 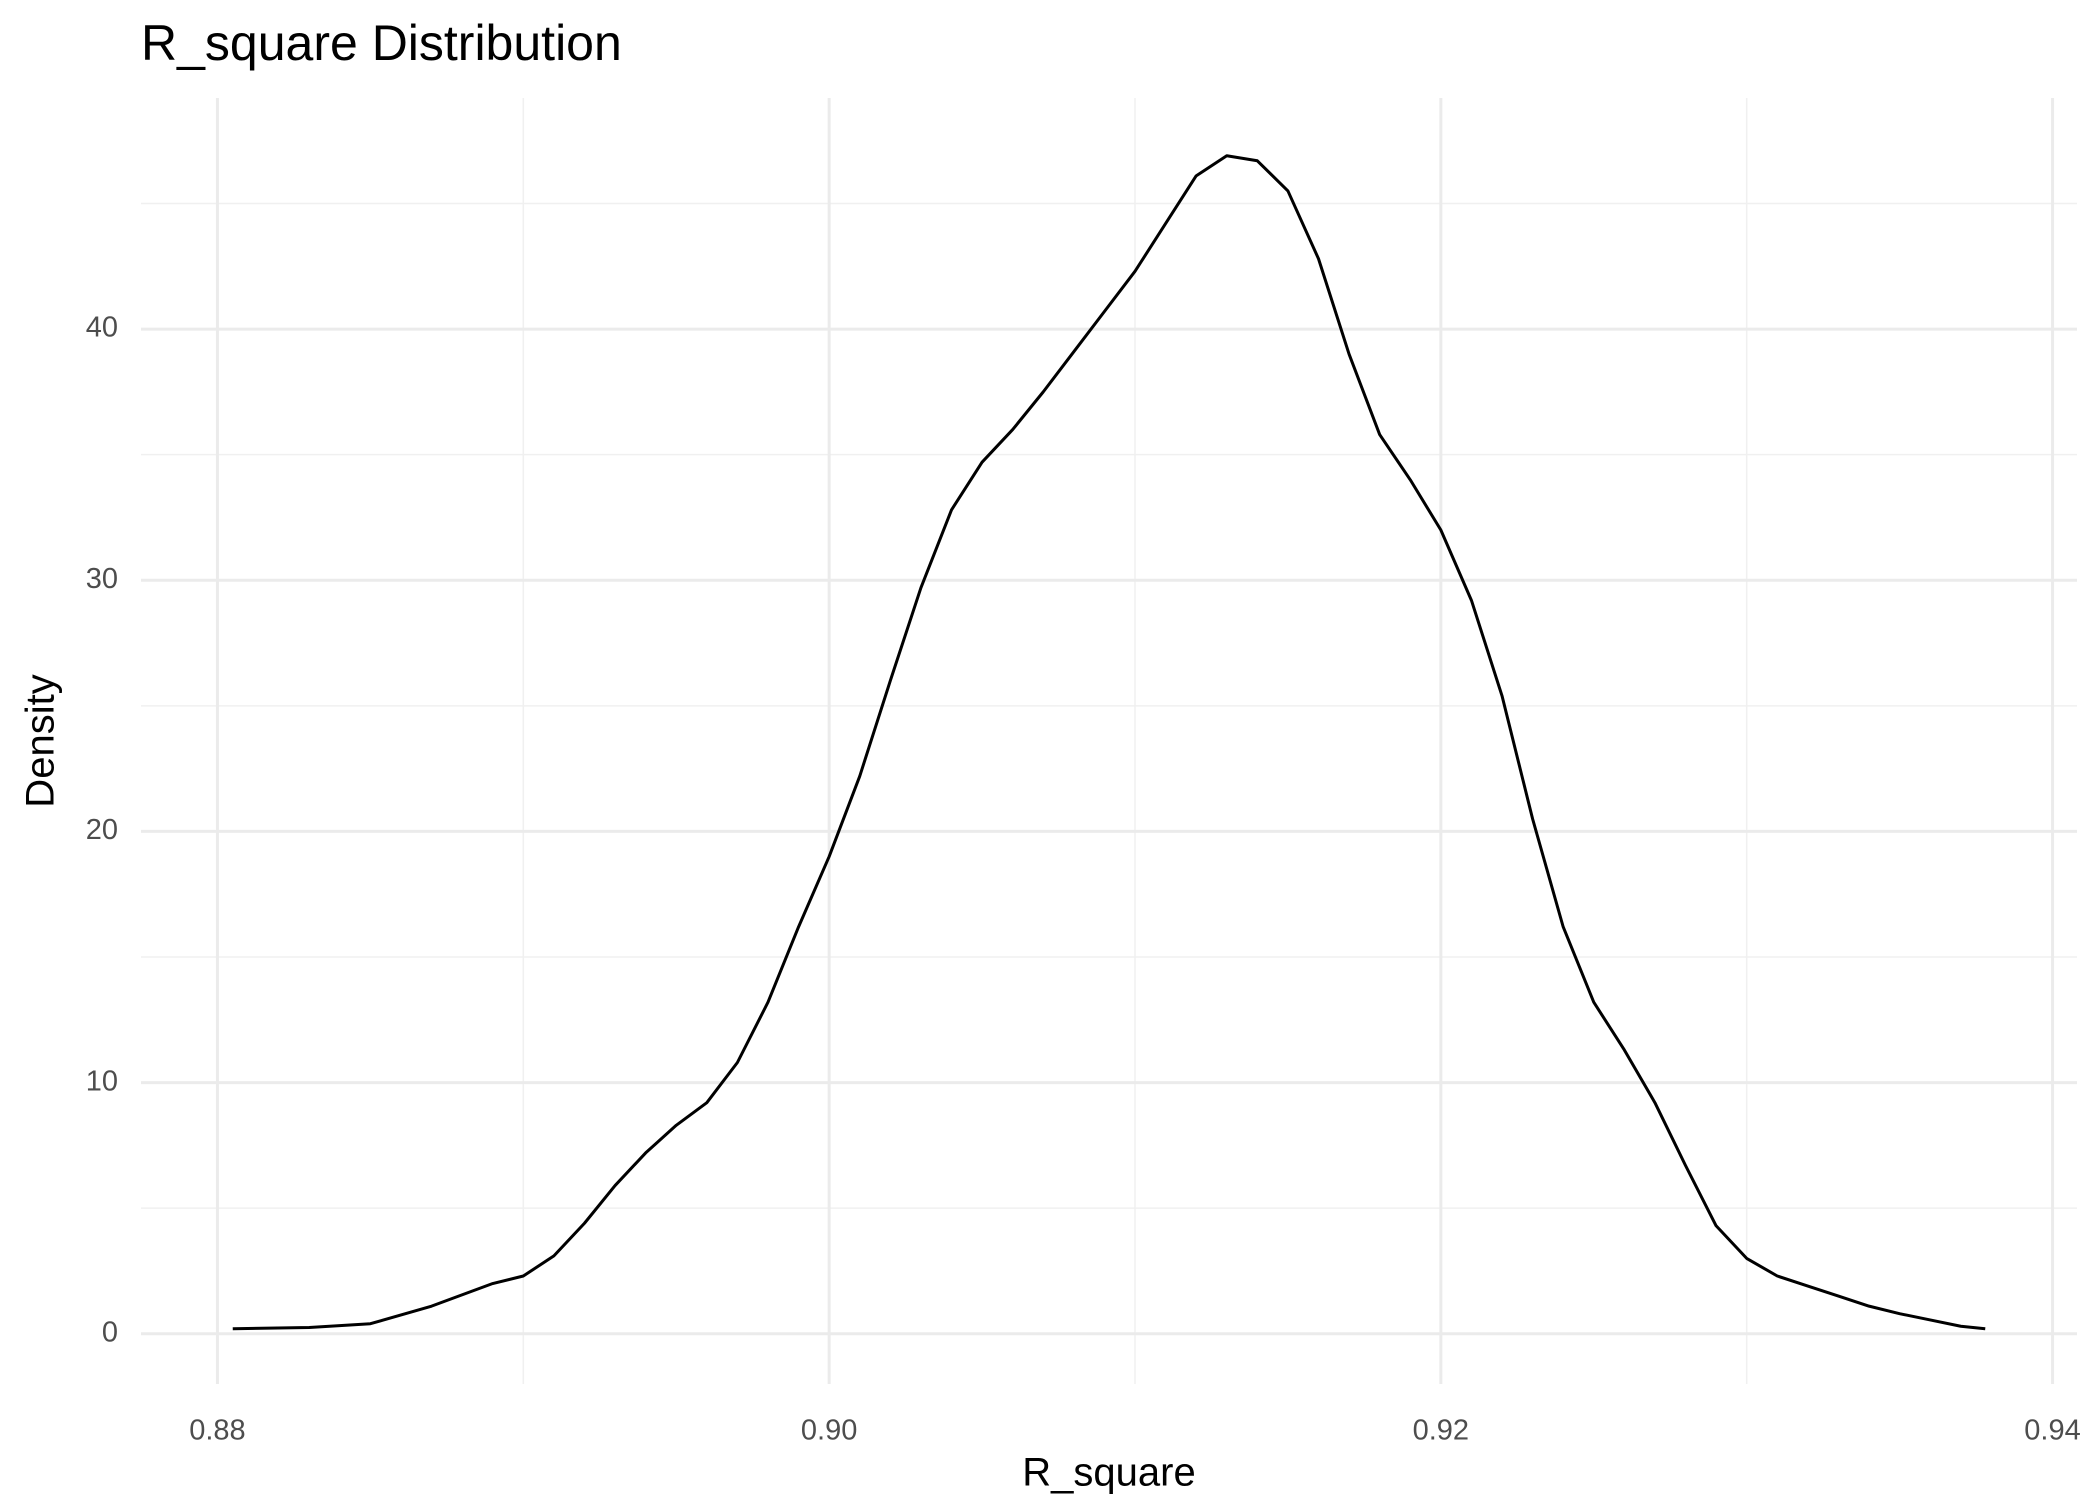 What do you see at coordinates (102, 830) in the screenshot?
I see `y-tick-label: 20` at bounding box center [102, 830].